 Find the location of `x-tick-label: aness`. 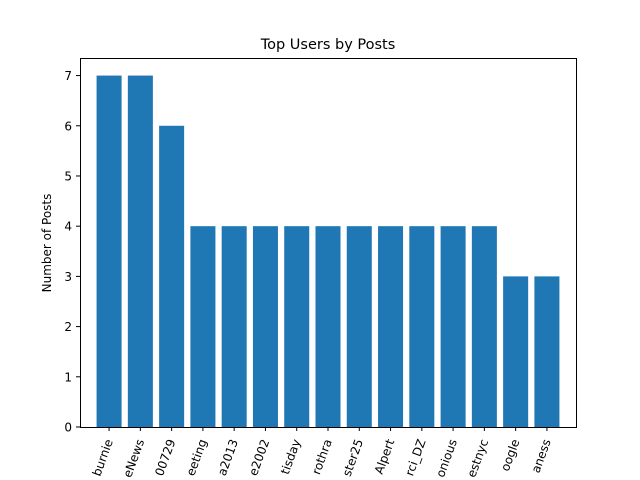

x-tick-label: aness is located at coordinates (541, 456).